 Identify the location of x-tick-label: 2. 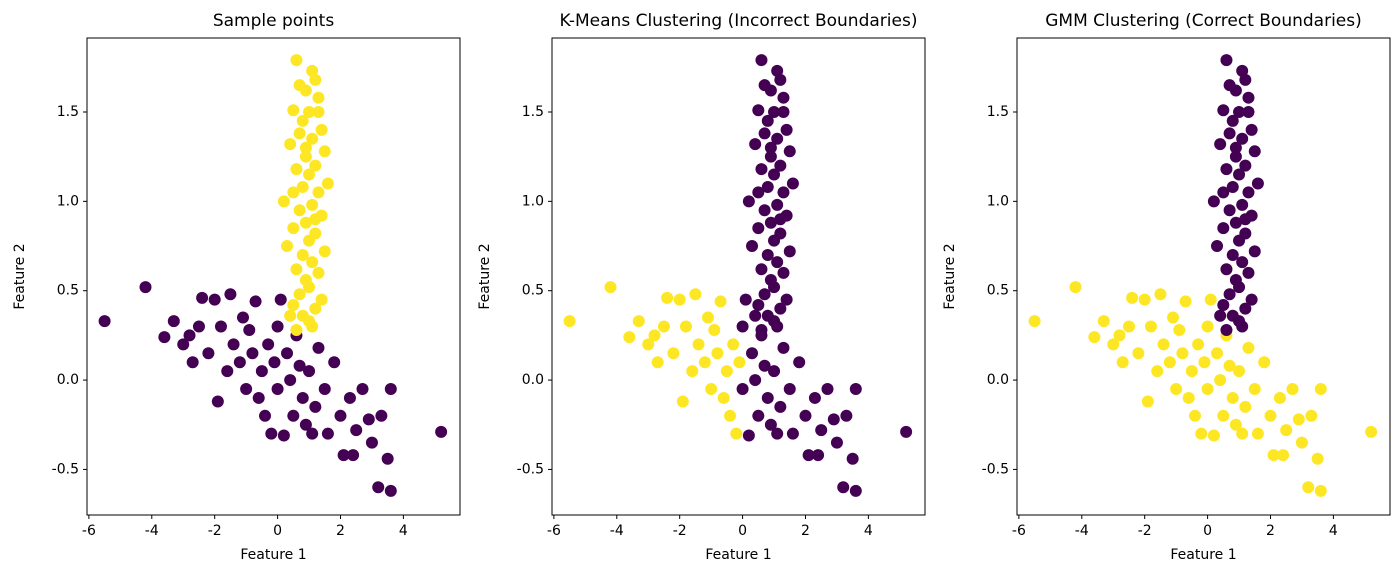
(340, 531).